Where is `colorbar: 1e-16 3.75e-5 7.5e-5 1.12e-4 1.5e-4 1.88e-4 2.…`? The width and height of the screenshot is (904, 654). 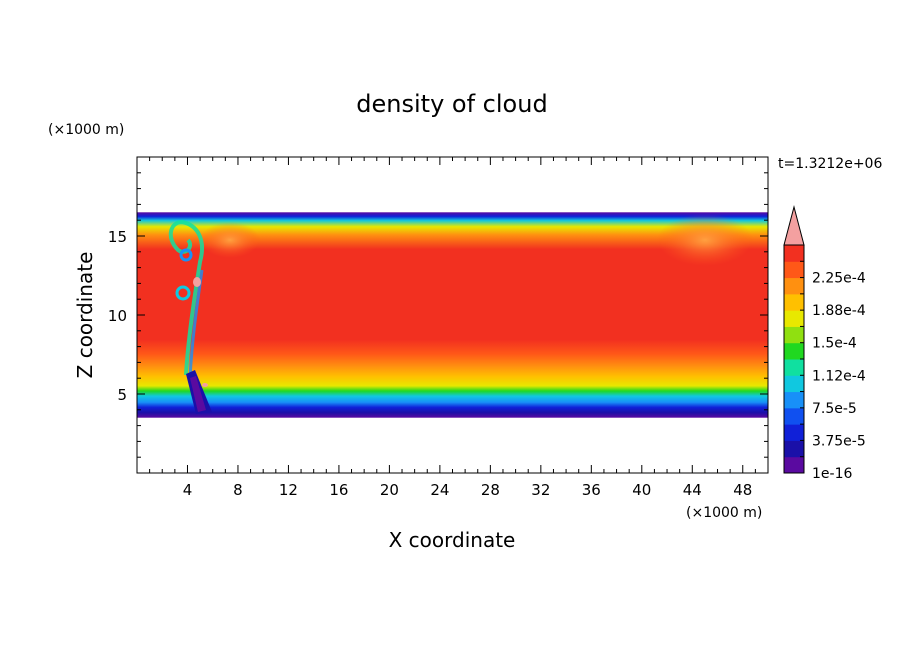
colorbar: 1e-16 3.75e-5 7.5e-5 1.12e-4 1.5e-4 1.88e-4 2.… is located at coordinates (824, 343).